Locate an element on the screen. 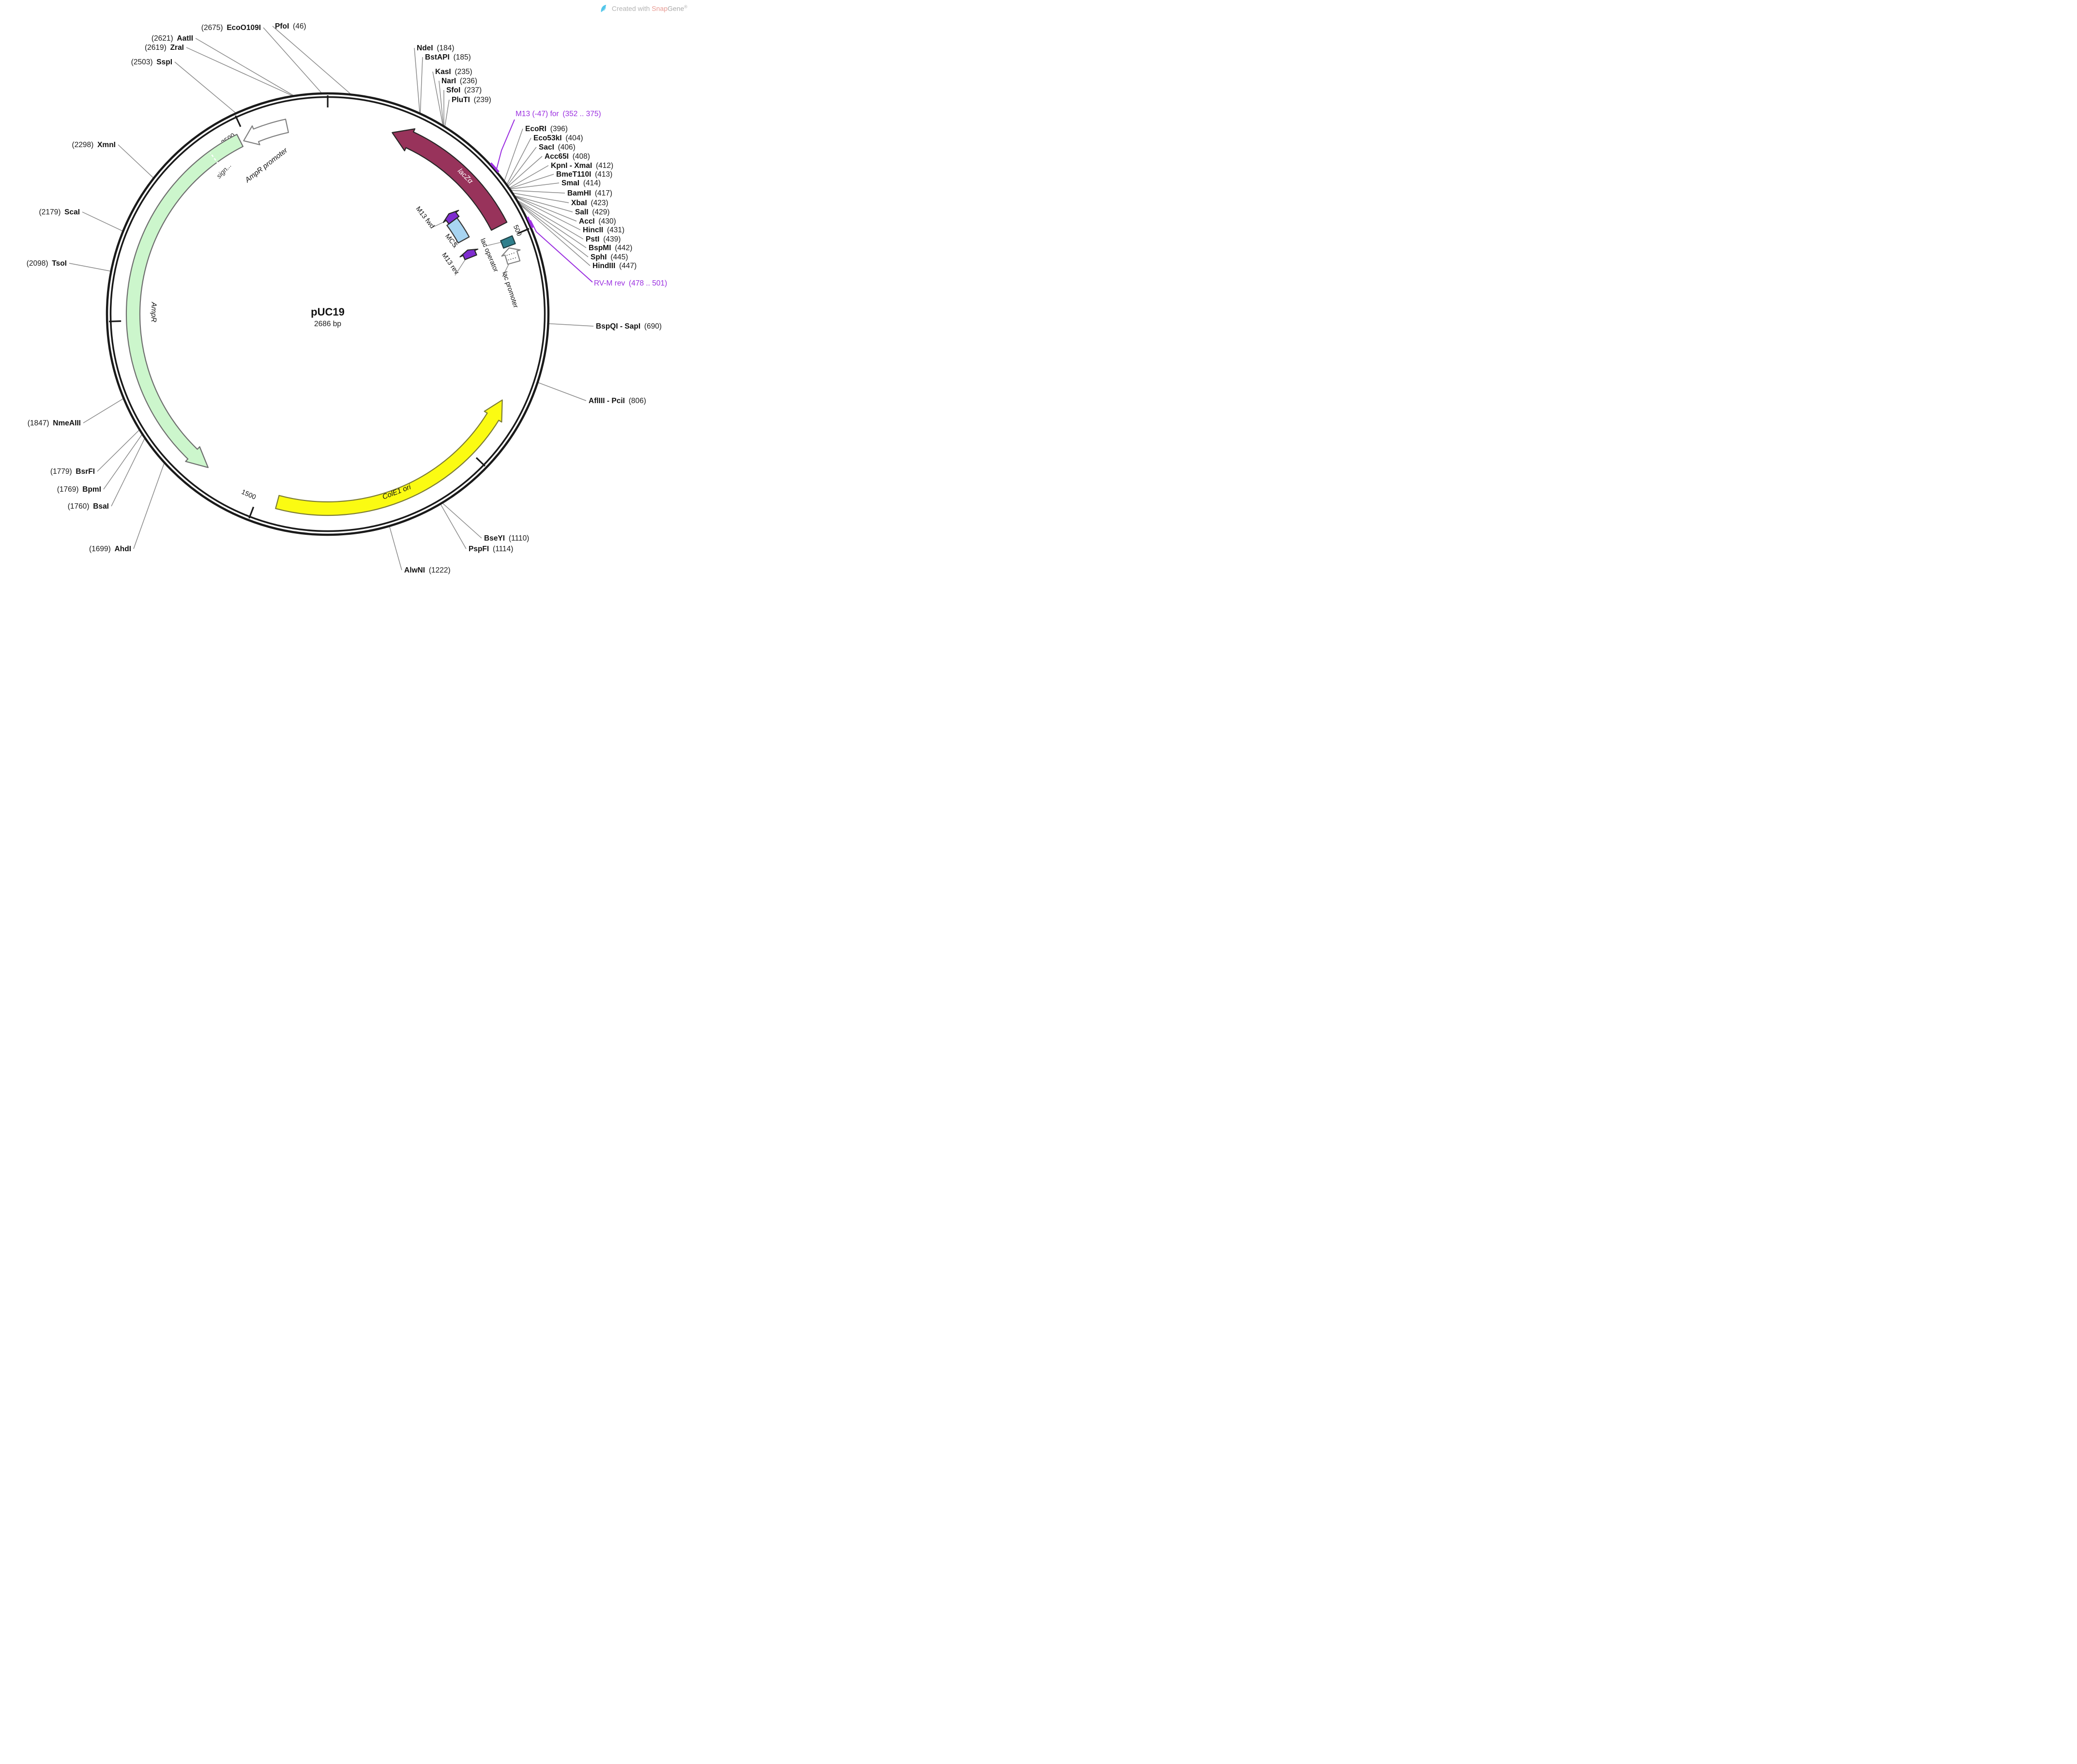 This screenshot has height=1764, width=2077. site-label-ScaI: (2179) ScaI is located at coordinates (60, 212).